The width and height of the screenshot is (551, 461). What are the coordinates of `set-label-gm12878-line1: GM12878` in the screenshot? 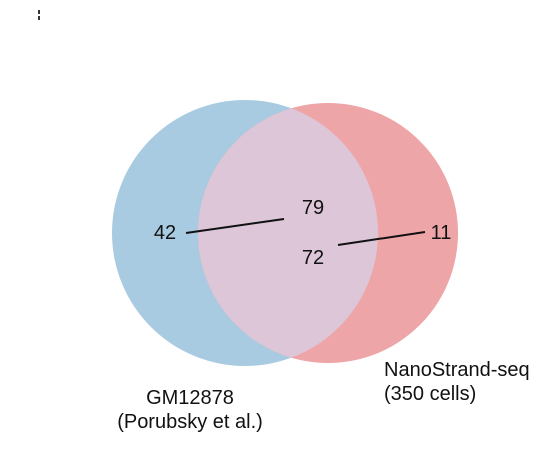 It's located at (190, 398).